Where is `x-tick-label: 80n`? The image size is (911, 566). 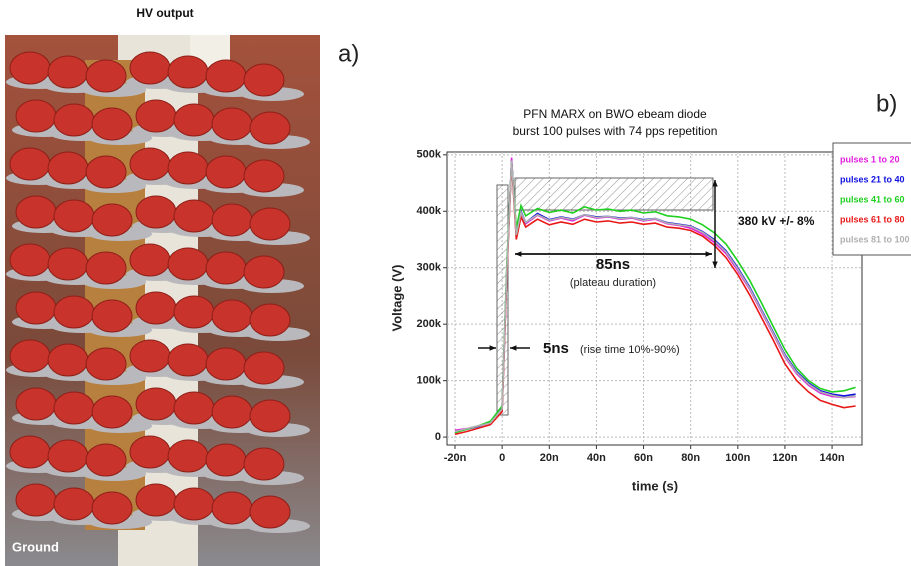
x-tick-label: 80n is located at coordinates (690, 458).